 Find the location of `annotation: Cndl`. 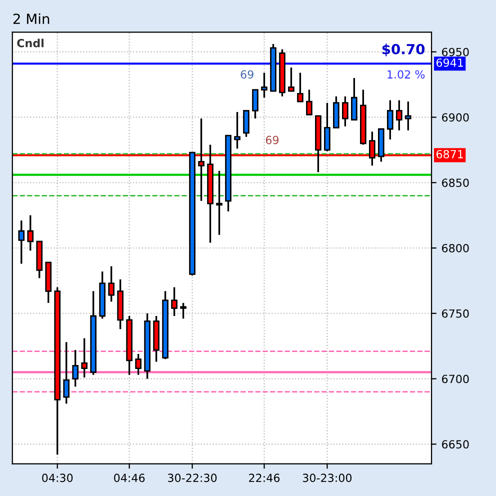

annotation: Cndl is located at coordinates (30, 43).